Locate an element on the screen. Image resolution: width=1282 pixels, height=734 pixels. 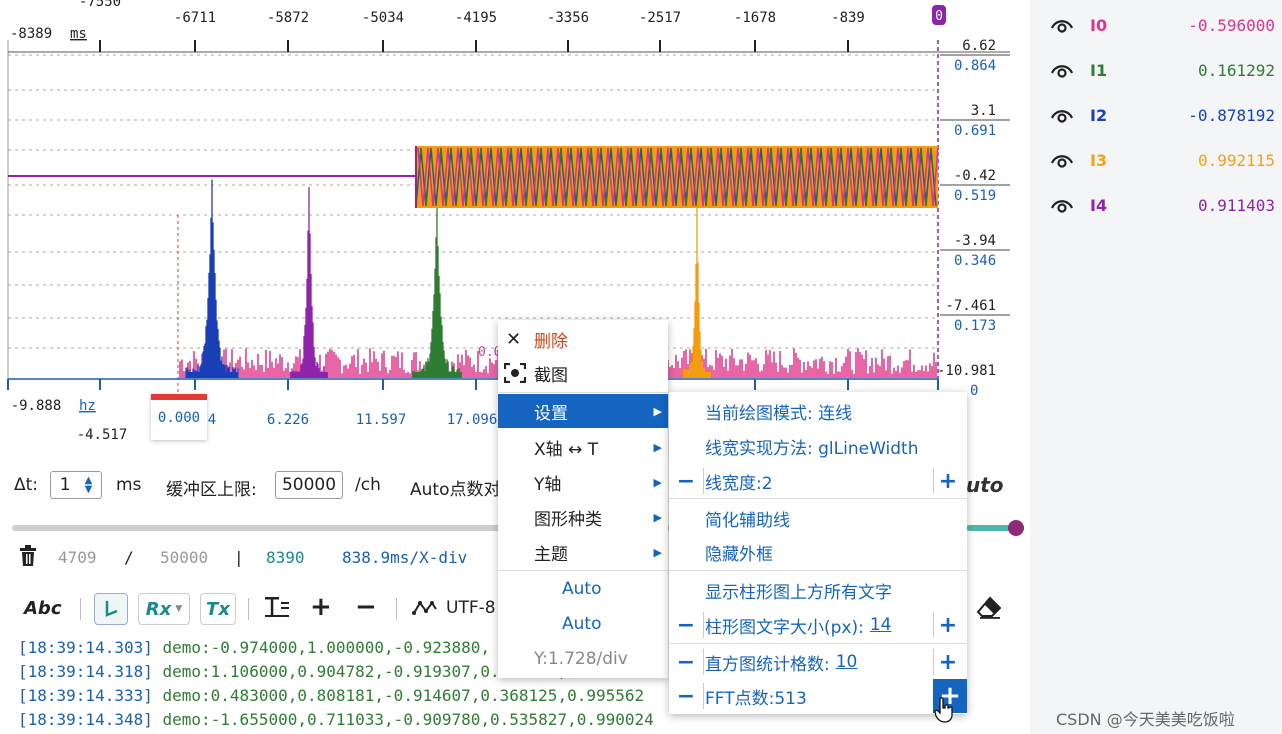
zoom-out-button: − is located at coordinates (366, 607).